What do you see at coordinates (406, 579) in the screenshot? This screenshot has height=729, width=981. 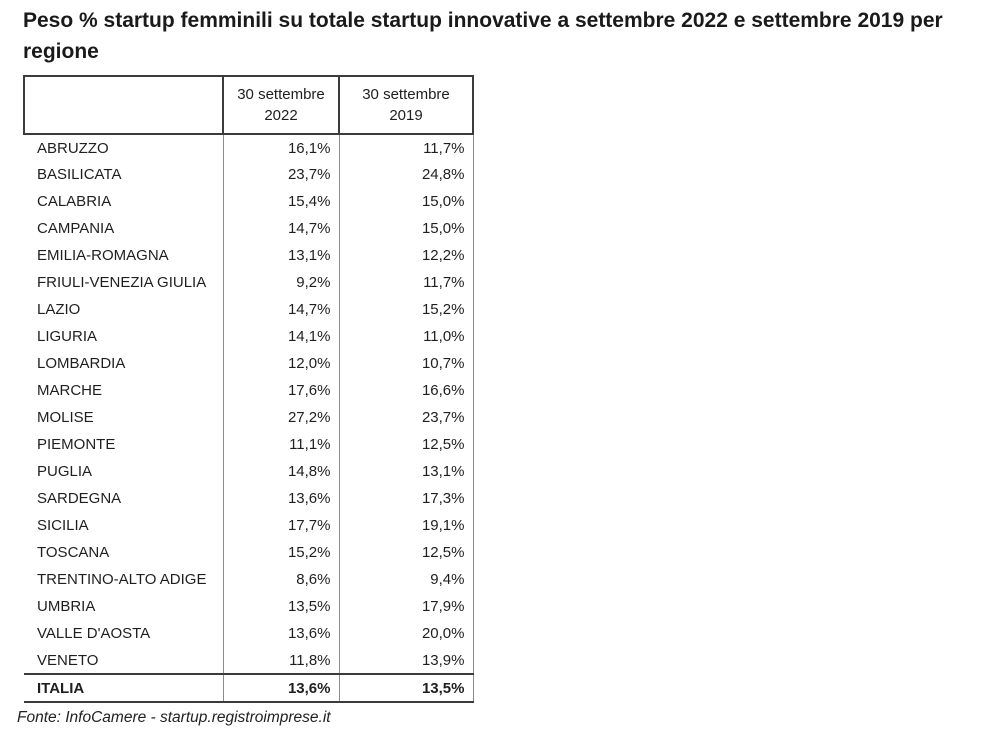 I see `value-2019-cell: 9,4%` at bounding box center [406, 579].